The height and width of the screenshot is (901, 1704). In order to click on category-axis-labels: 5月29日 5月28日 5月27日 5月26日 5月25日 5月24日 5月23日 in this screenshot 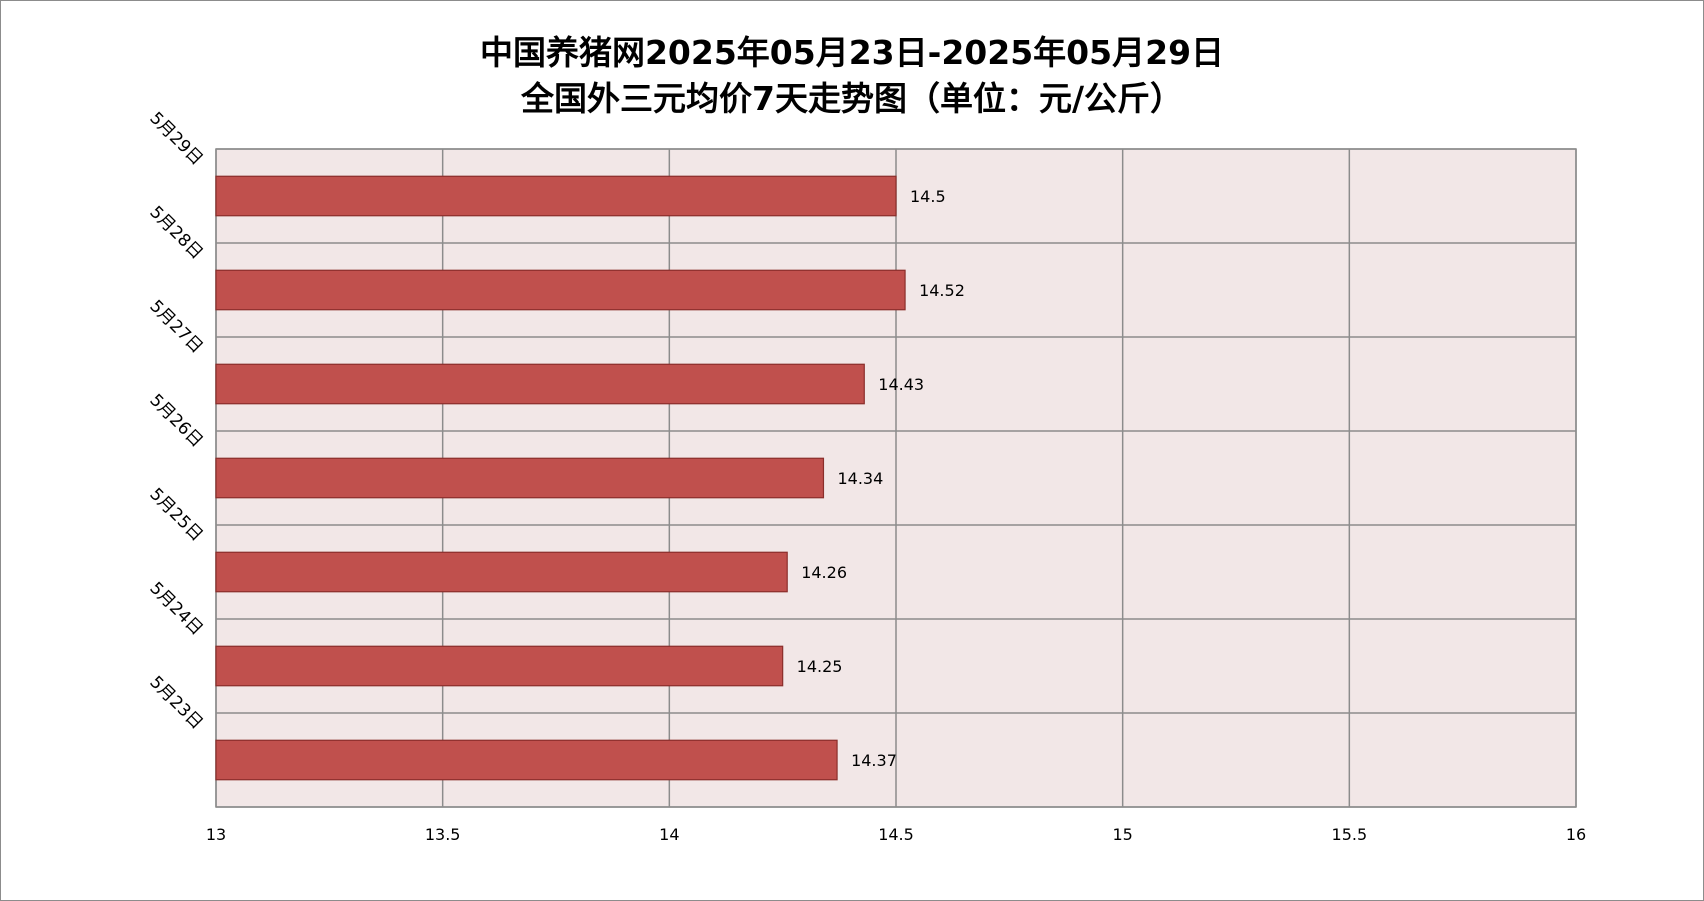, I will do `click(175, 420)`.